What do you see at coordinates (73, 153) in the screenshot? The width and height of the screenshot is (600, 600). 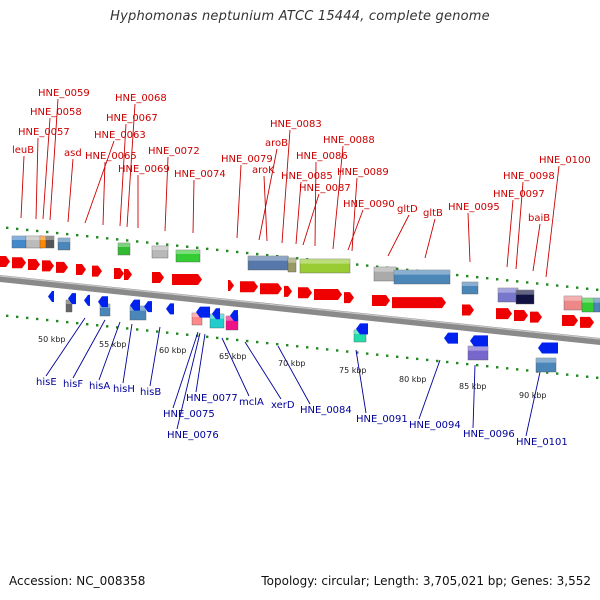 I see `gene-label-forward: asd` at bounding box center [73, 153].